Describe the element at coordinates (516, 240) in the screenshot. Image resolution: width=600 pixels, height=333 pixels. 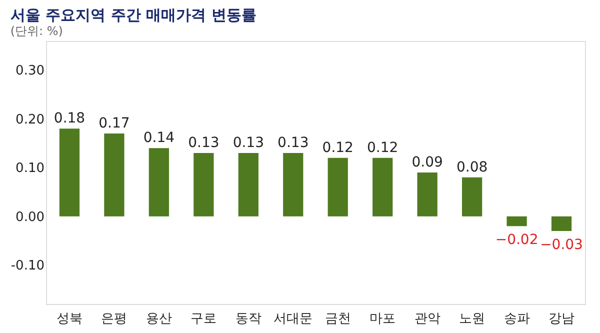
I see `data-label: −0.02` at that location.